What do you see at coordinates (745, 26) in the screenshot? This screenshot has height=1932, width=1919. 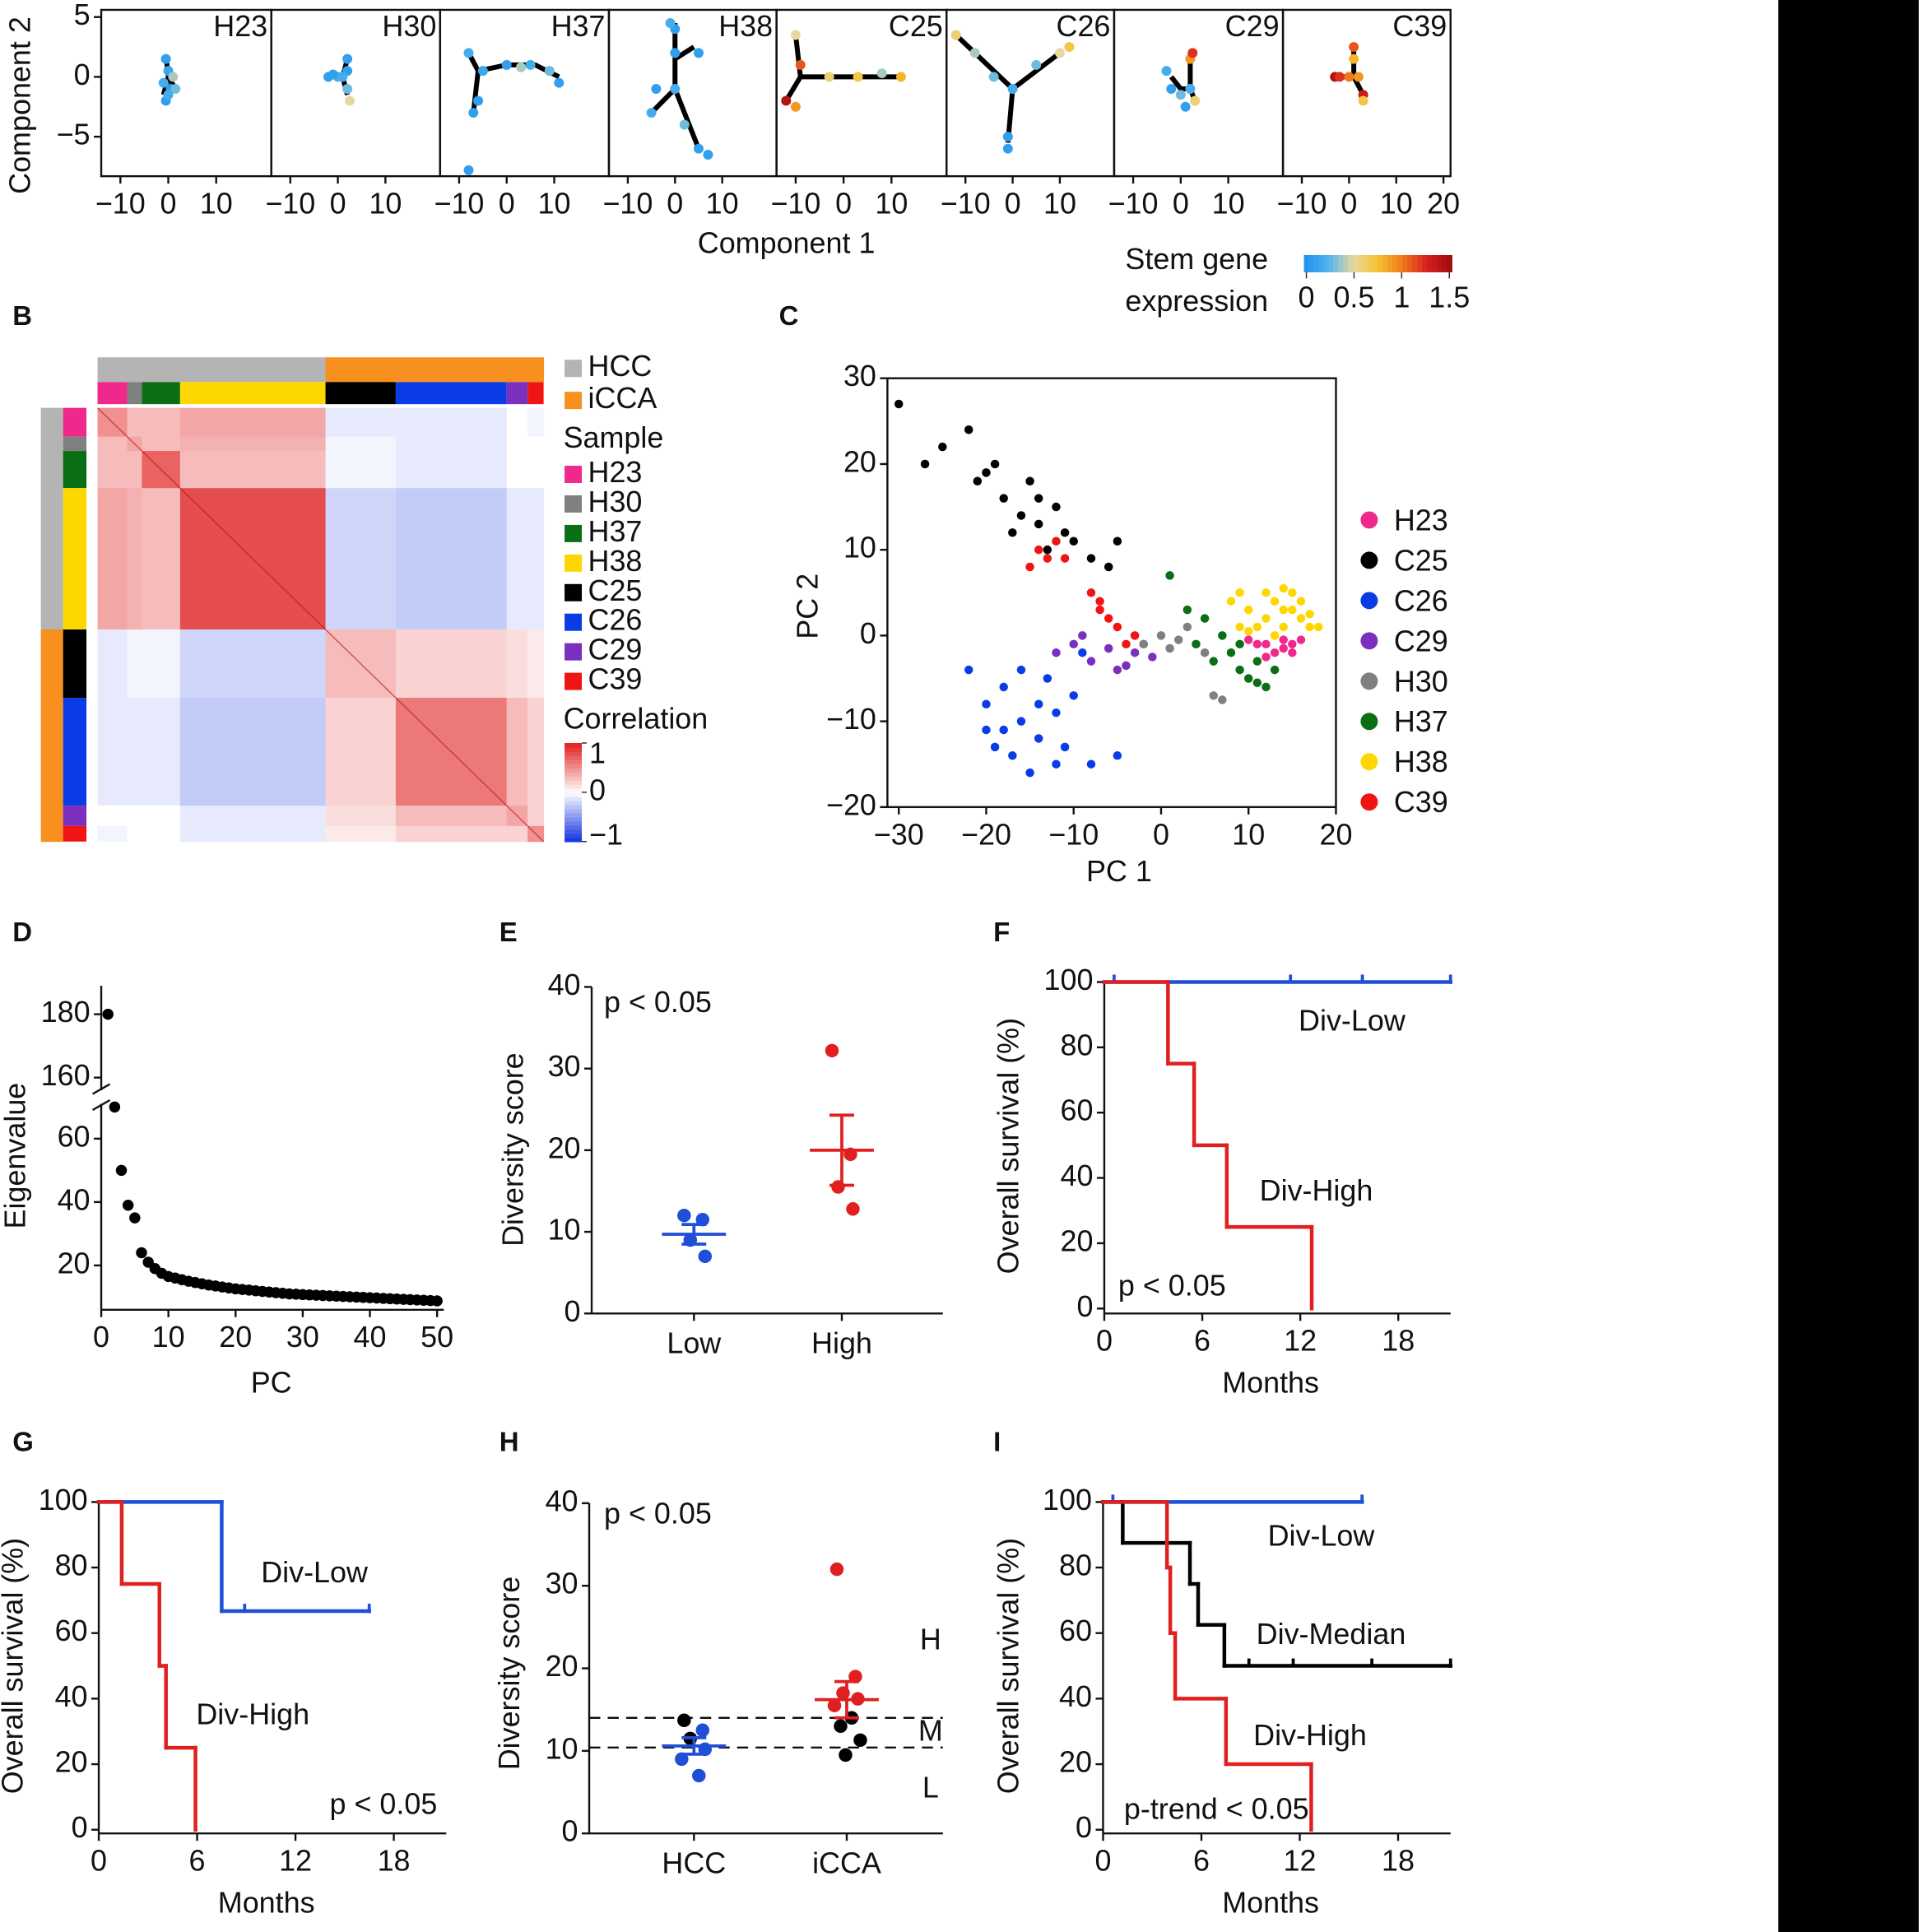 I see `subplot-title: H38` at bounding box center [745, 26].